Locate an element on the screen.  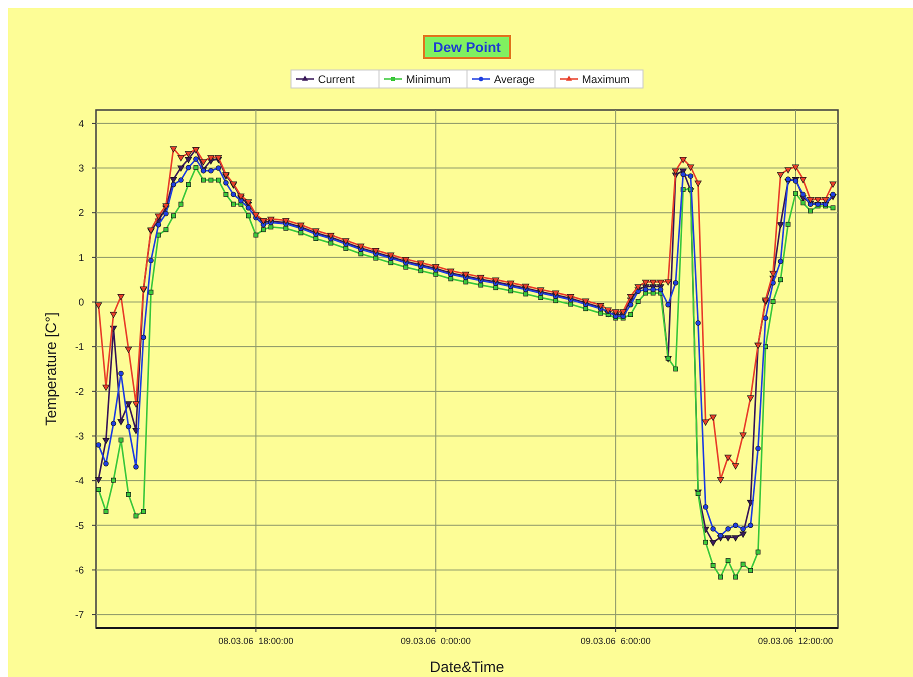
legend-label: Average is located at coordinates (514, 80).